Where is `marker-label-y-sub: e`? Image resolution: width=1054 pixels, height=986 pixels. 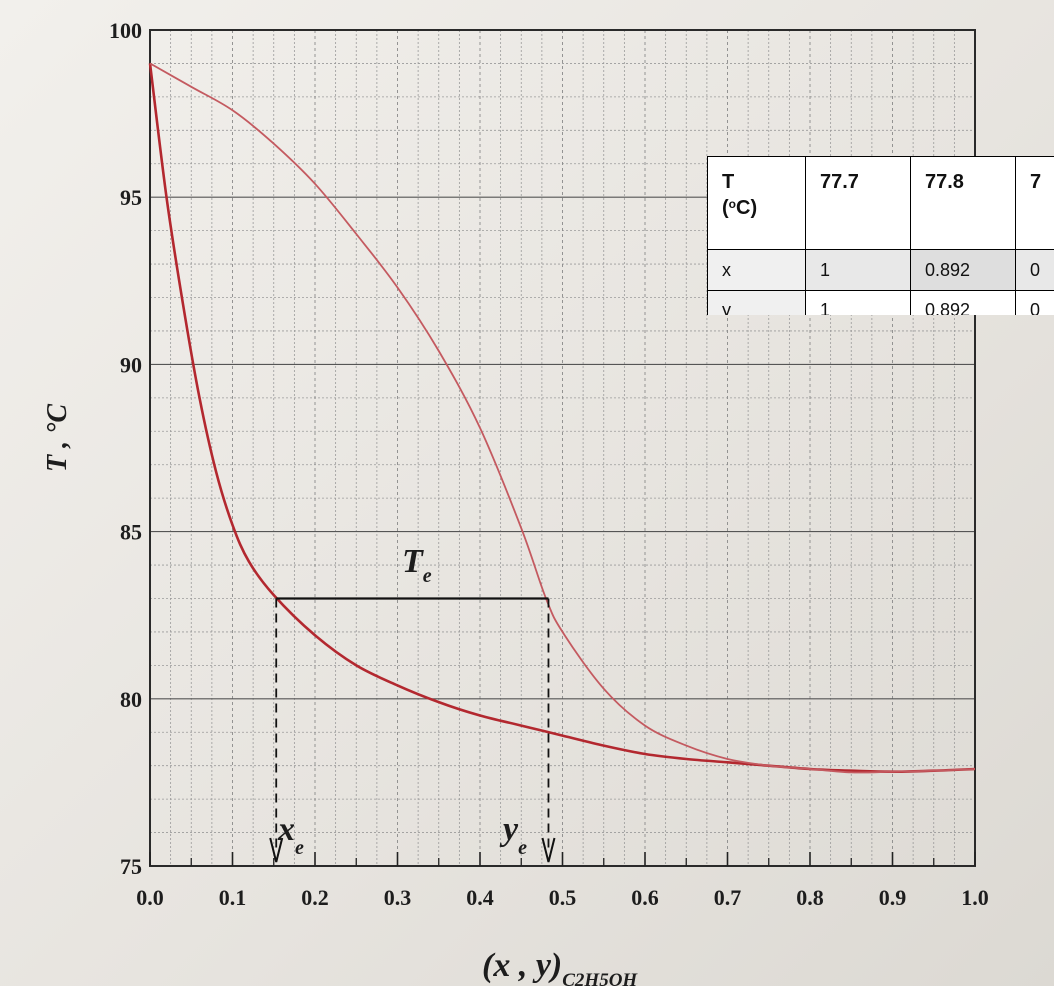 marker-label-y-sub: e is located at coordinates (522, 848).